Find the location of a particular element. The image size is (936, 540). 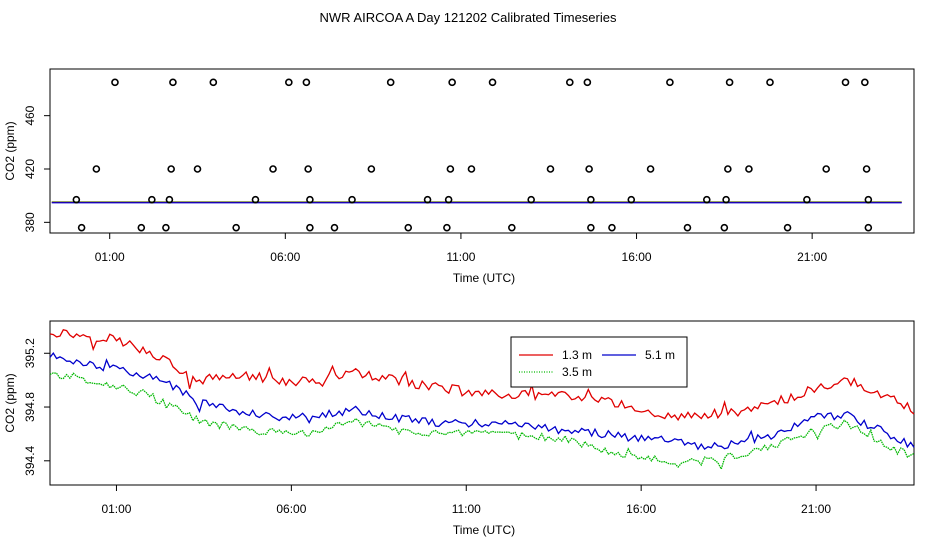

top-y-tick-label: 420 is located at coordinates (30, 169).